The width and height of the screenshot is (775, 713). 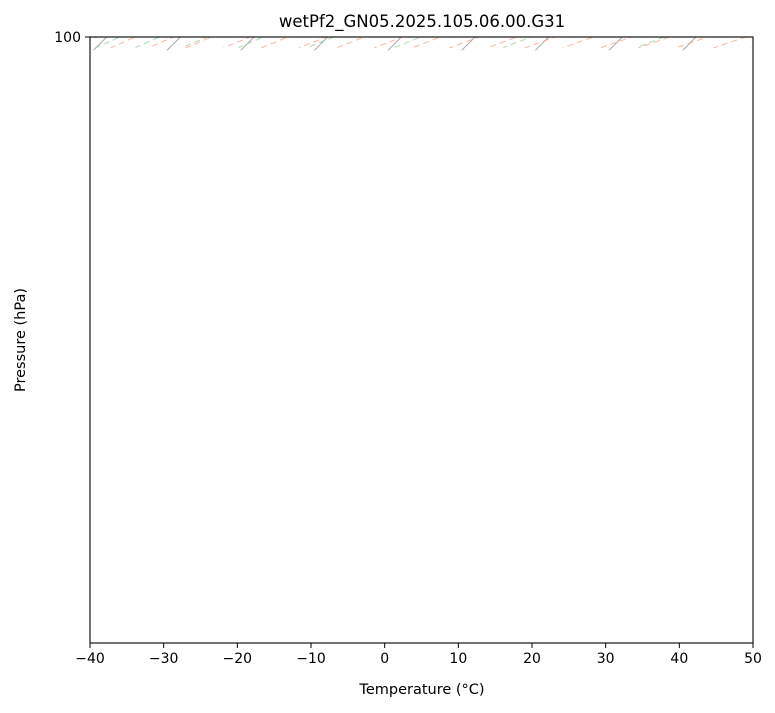 What do you see at coordinates (458, 659) in the screenshot?
I see `x-tick-label: 10` at bounding box center [458, 659].